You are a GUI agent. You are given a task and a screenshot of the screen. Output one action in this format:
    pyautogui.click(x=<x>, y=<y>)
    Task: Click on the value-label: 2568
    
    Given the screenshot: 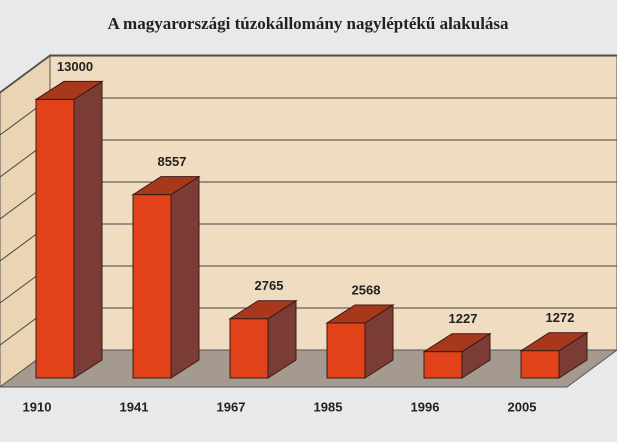 What is the action you would take?
    pyautogui.click(x=366, y=289)
    